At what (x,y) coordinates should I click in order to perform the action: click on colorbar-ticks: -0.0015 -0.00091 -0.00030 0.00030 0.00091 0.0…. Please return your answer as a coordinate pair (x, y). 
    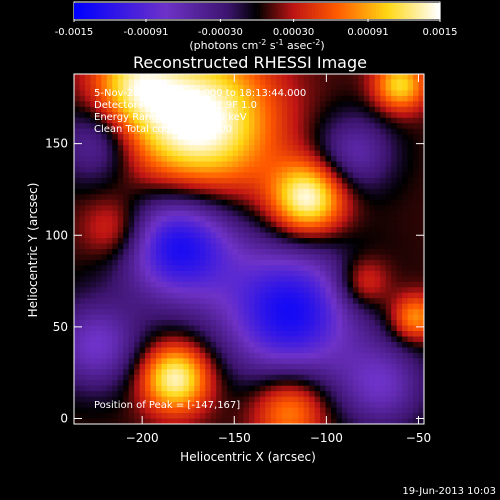
    Looking at the image, I should click on (256, 28).